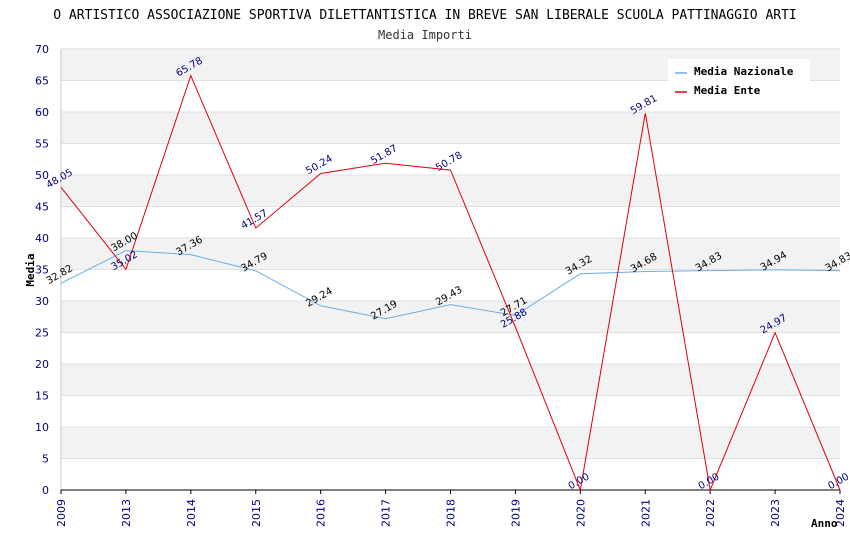 The height and width of the screenshot is (550, 850). I want to click on y-tick-label: 65, so click(42, 81).